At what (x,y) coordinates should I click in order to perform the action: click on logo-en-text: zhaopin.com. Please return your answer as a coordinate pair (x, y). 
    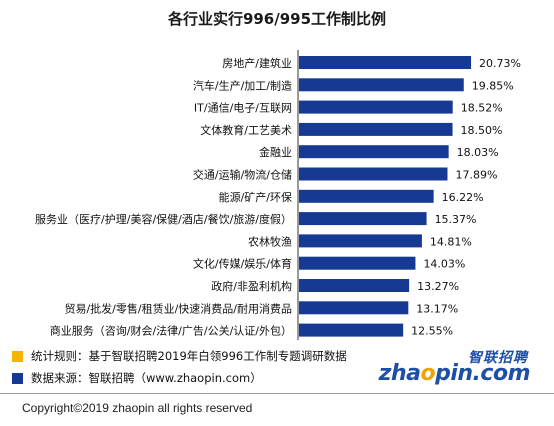
    Looking at the image, I should click on (454, 373).